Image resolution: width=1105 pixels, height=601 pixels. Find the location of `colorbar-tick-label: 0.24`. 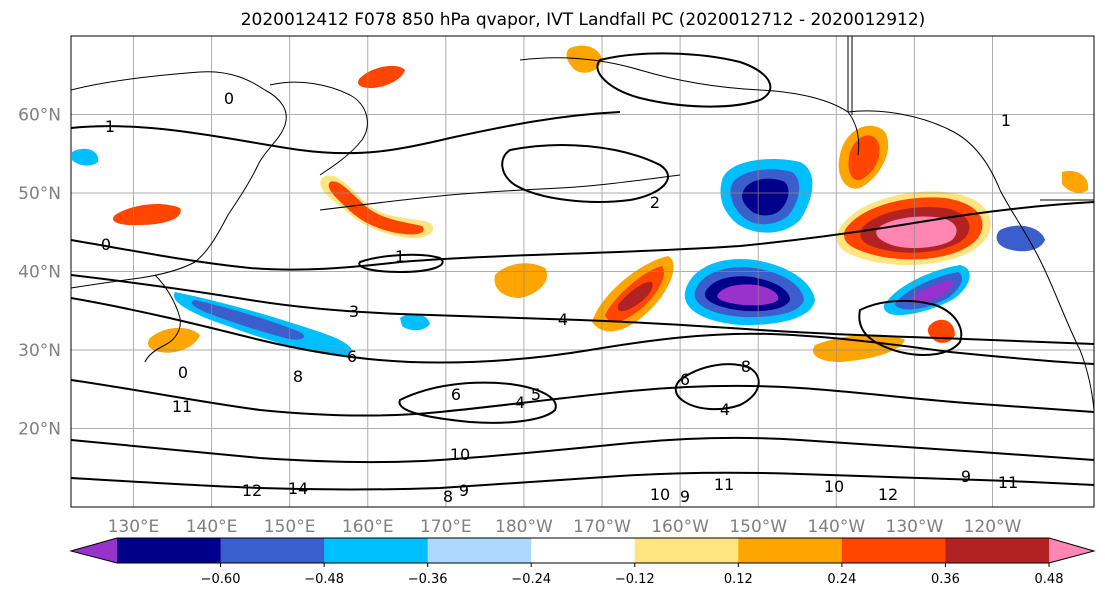

colorbar-tick-label: 0.24 is located at coordinates (841, 579).